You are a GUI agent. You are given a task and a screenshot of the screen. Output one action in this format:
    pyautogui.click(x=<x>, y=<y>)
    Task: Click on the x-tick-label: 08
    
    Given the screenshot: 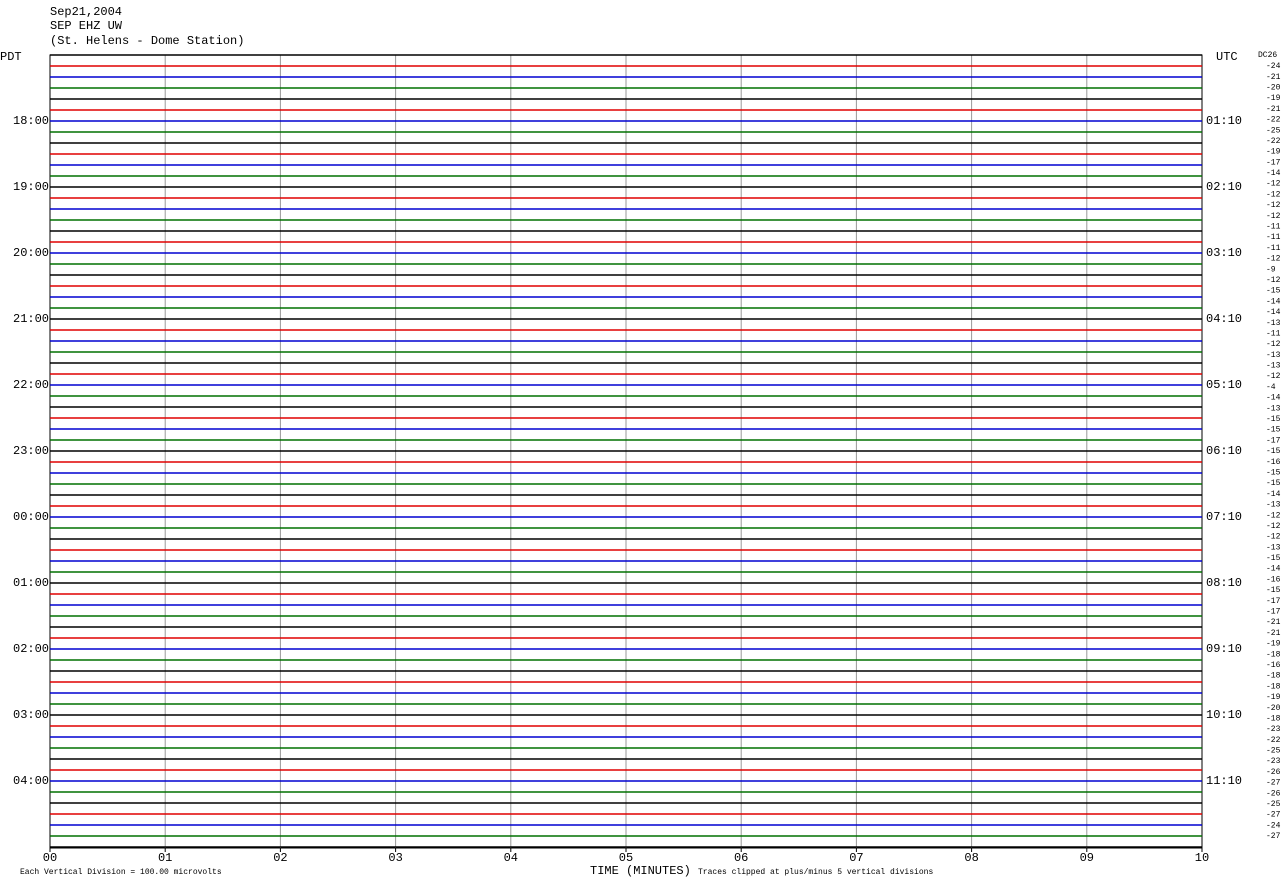 What is the action you would take?
    pyautogui.click(x=971, y=858)
    